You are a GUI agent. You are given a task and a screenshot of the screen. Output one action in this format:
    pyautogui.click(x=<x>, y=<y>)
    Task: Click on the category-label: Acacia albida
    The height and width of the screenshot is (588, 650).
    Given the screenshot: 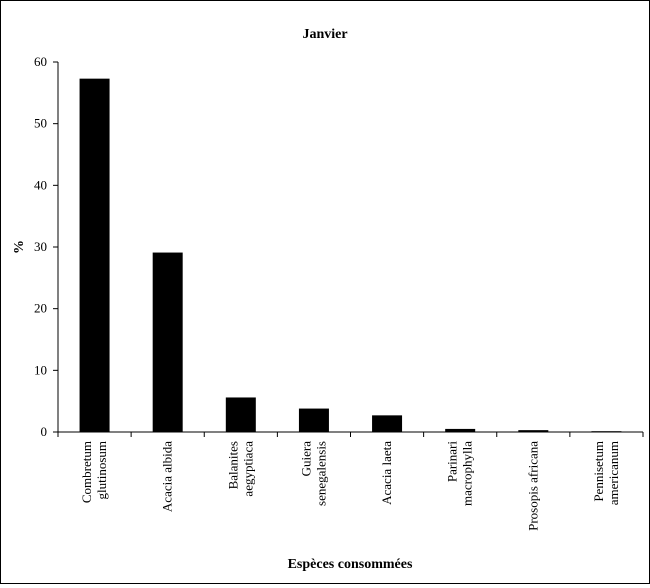 What is the action you would take?
    pyautogui.click(x=167, y=476)
    